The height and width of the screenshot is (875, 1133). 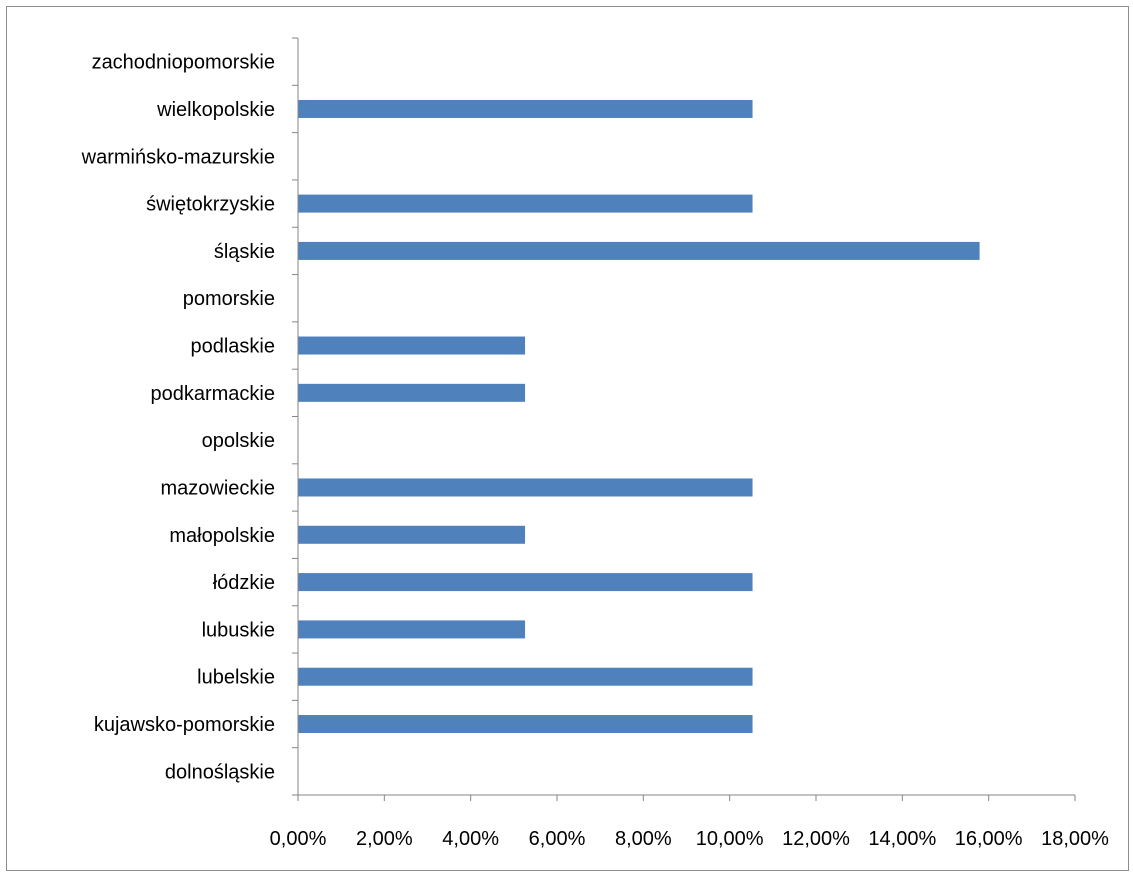 What do you see at coordinates (220, 772) in the screenshot?
I see `category-label: dolnośląskie` at bounding box center [220, 772].